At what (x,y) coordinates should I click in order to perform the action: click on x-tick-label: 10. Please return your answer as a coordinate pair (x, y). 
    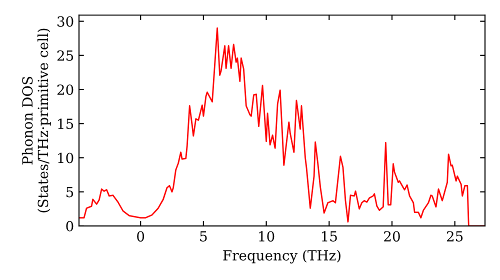
    Looking at the image, I should click on (266, 236).